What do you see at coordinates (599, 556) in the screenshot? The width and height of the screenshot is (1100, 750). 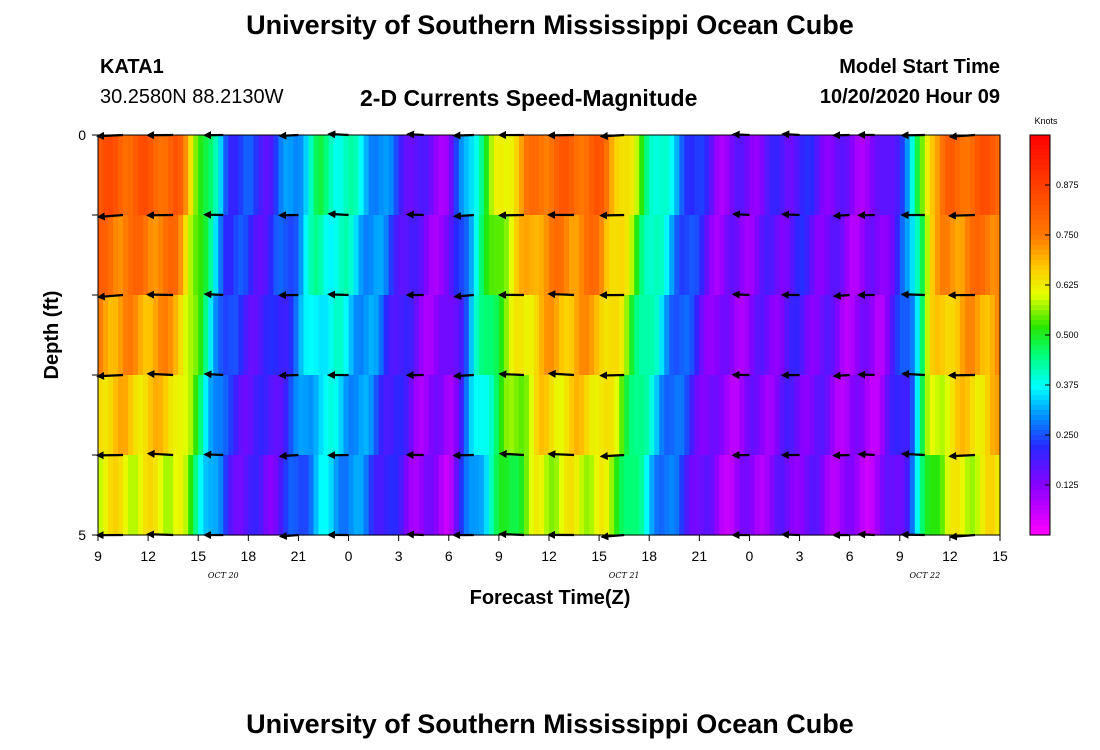 I see `x-tick-label: 15` at bounding box center [599, 556].